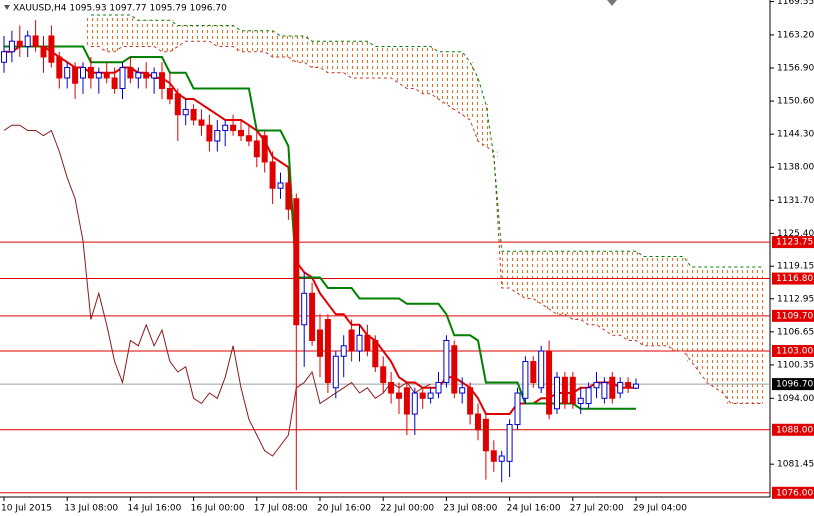 The height and width of the screenshot is (516, 814). What do you see at coordinates (795, 332) in the screenshot?
I see `y-tick-label: 1106.65` at bounding box center [795, 332].